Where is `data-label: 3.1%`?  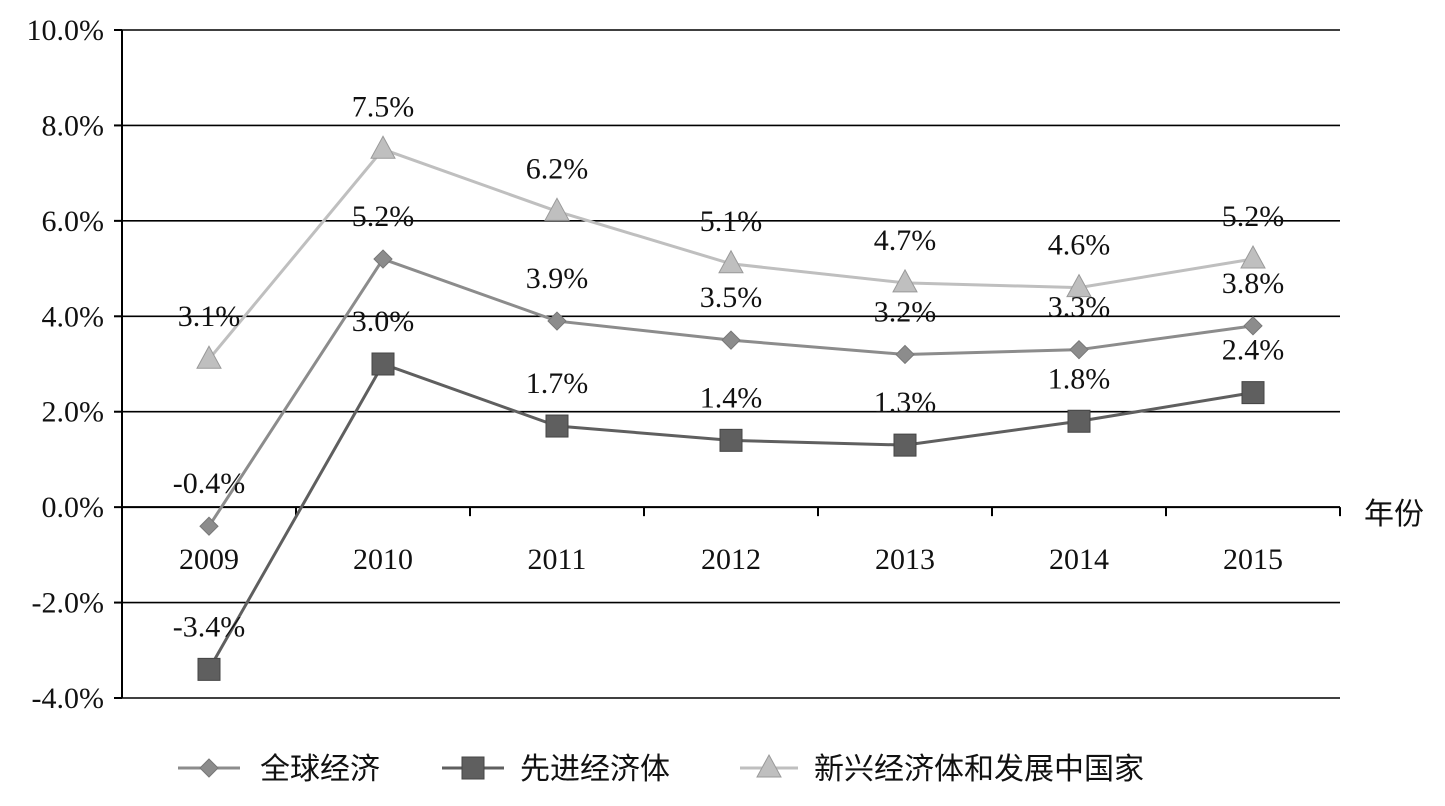 data-label: 3.1% is located at coordinates (209, 316).